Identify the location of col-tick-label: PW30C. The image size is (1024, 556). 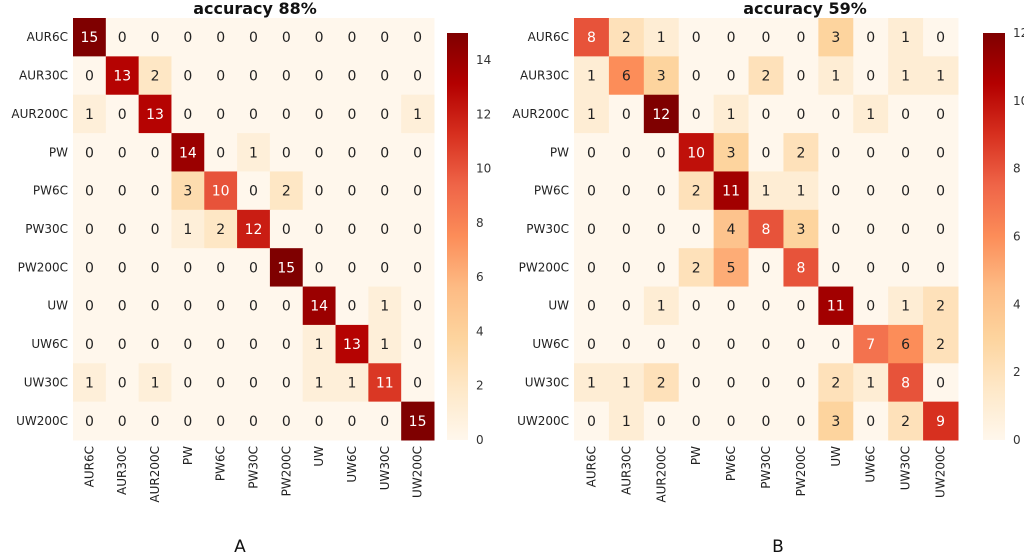
(766, 467).